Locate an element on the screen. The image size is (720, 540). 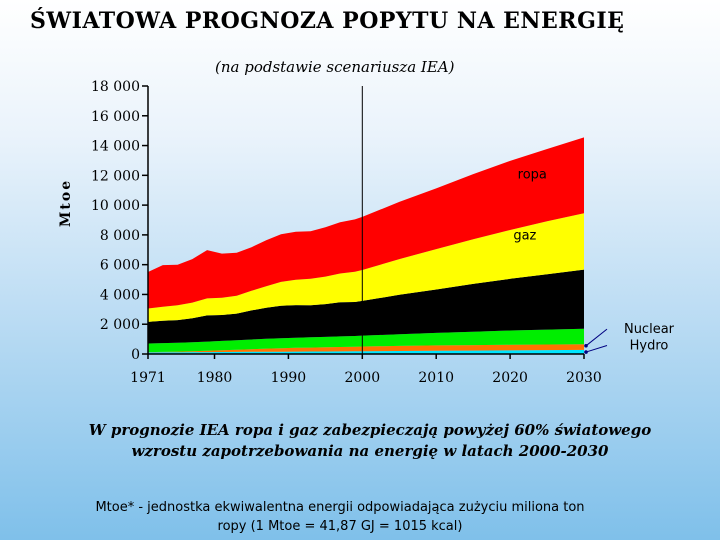
slide-subtitle: (na podstawie scenariusza IEA) is located at coordinates (335, 67).